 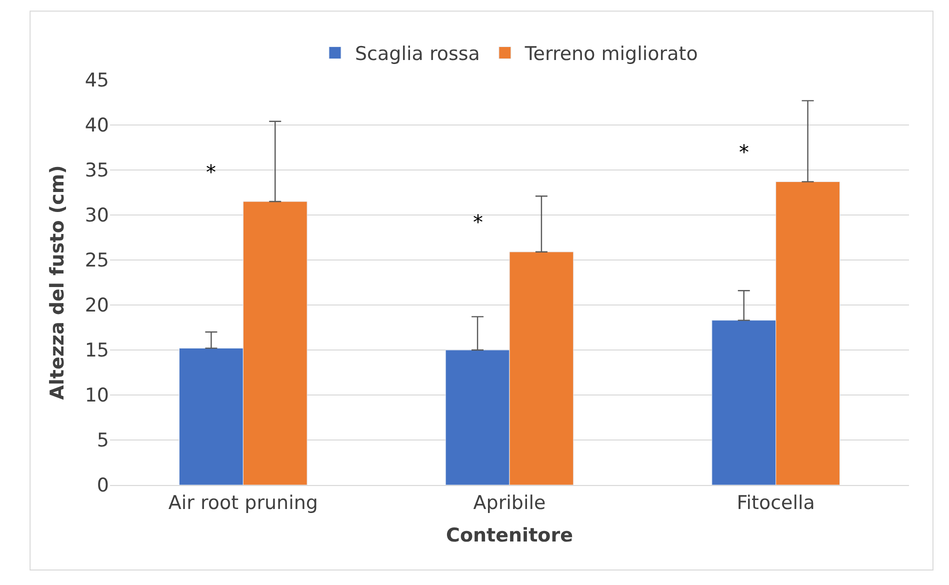 What do you see at coordinates (243, 503) in the screenshot?
I see `x-tick-label: Air root pruning` at bounding box center [243, 503].